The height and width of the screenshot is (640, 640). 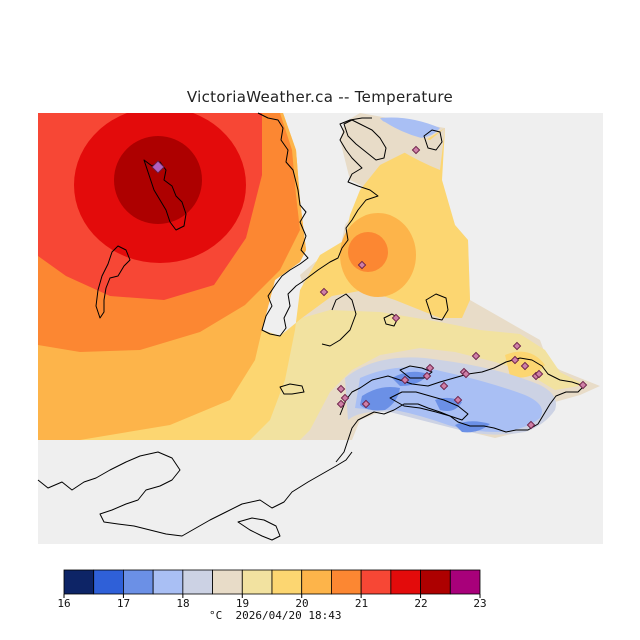 I want to click on legend-tick: 22, so click(x=421, y=603).